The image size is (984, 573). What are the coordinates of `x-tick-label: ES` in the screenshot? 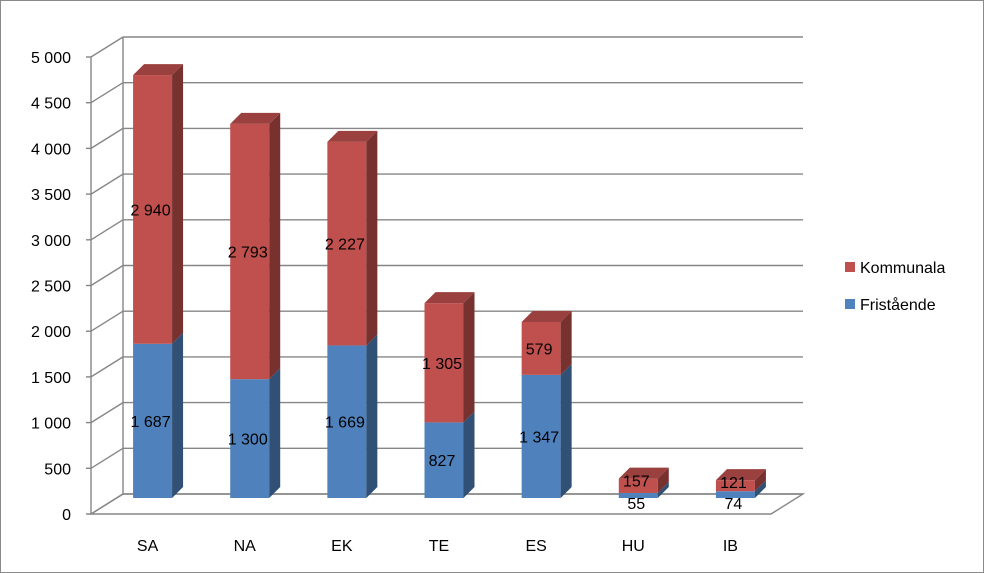 It's located at (535, 546).